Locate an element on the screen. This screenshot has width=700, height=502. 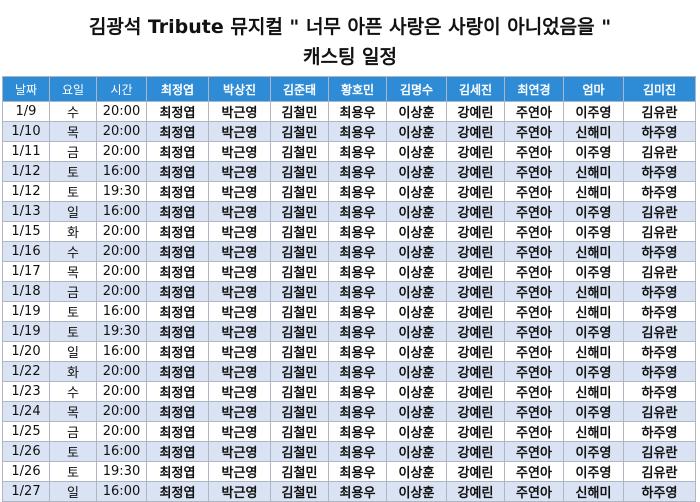
cell-date: 1/22 is located at coordinates (26, 371).